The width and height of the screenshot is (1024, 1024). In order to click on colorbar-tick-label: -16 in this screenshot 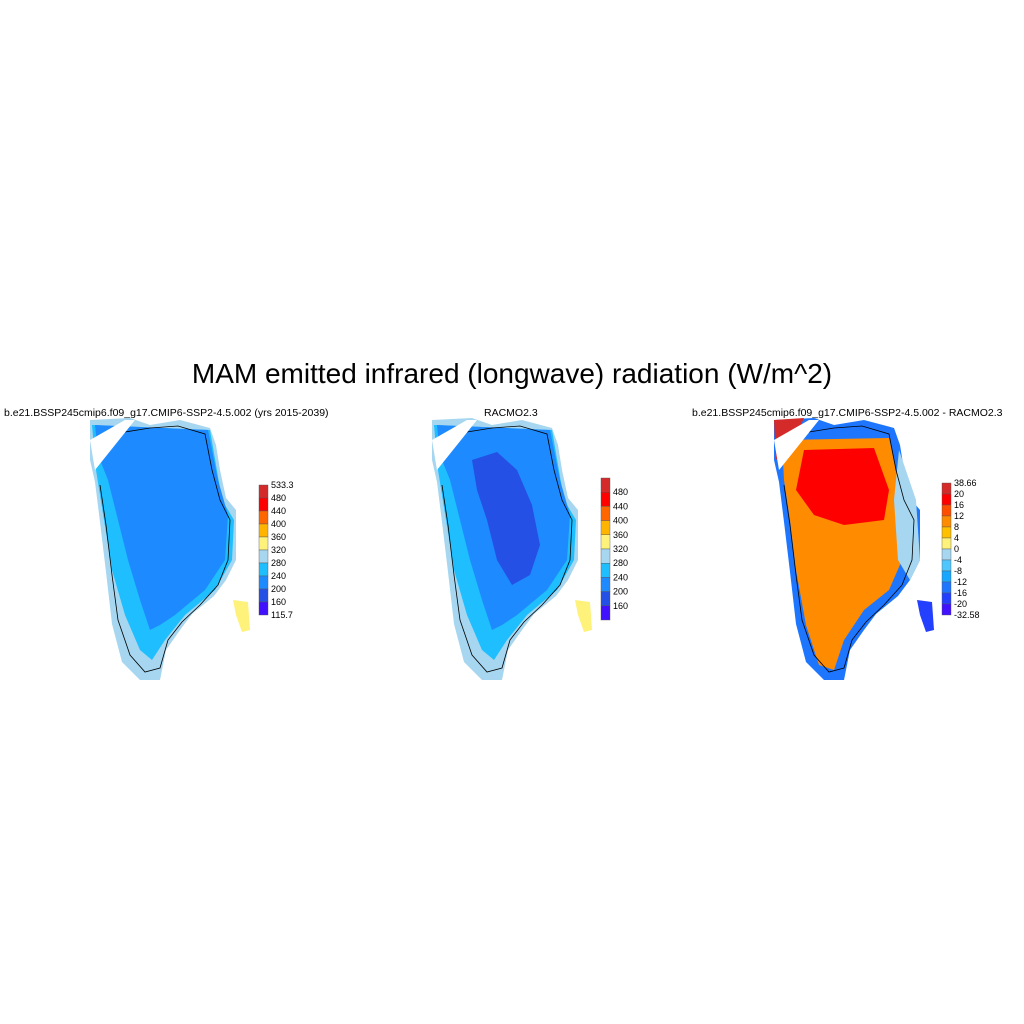, I will do `click(960, 593)`.